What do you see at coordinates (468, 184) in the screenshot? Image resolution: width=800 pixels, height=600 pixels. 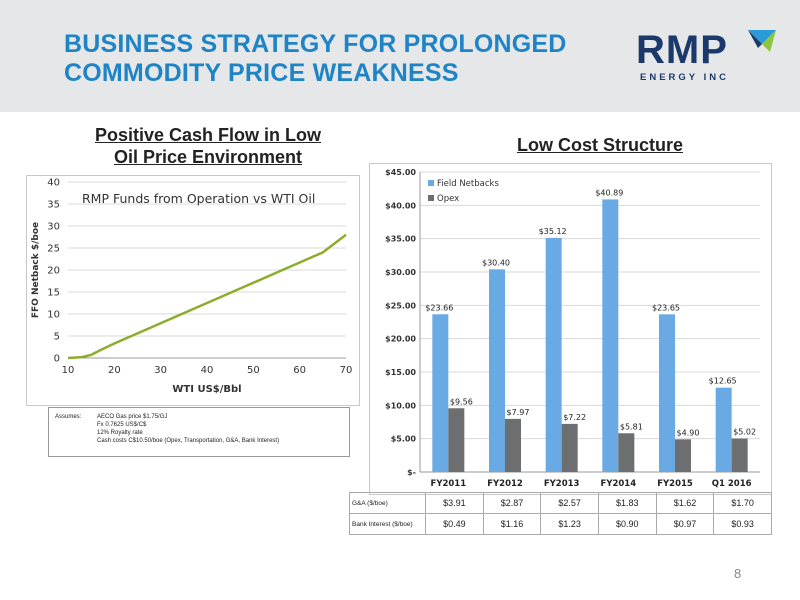 I see `legend-label: Field Netbacks` at bounding box center [468, 184].